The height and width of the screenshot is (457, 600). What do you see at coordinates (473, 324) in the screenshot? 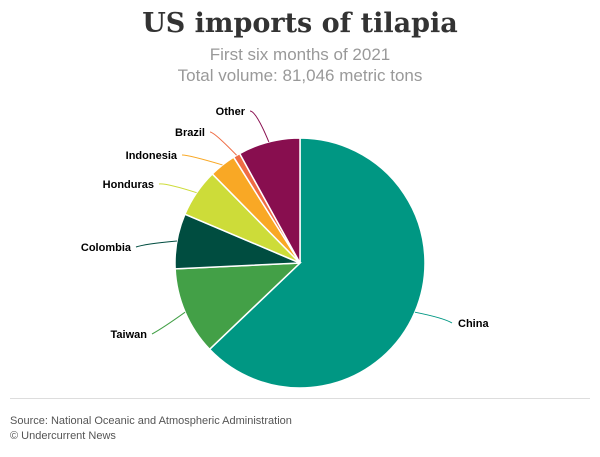
I see `slice-label-china: China` at bounding box center [473, 324].